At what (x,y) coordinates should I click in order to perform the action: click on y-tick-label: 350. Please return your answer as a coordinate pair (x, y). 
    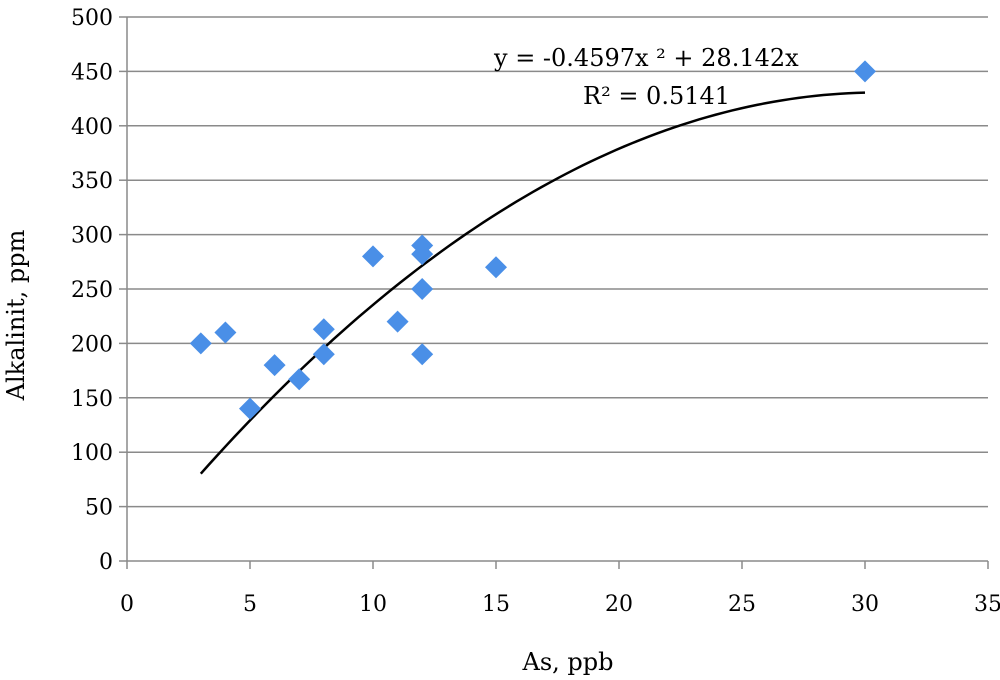
    Looking at the image, I should click on (92, 181).